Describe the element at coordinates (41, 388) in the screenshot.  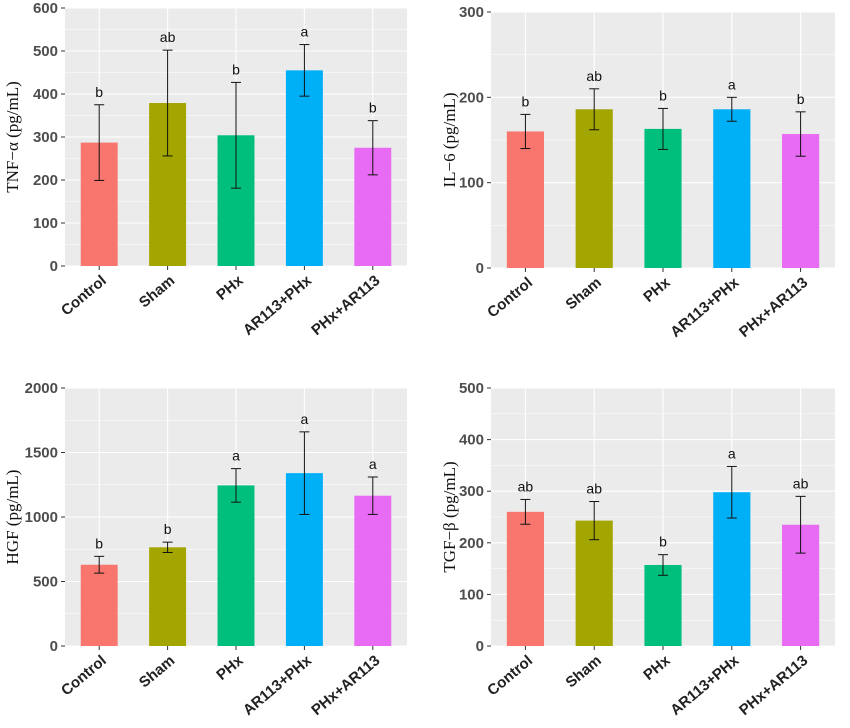
I see `y-tick-label: 2000` at that location.